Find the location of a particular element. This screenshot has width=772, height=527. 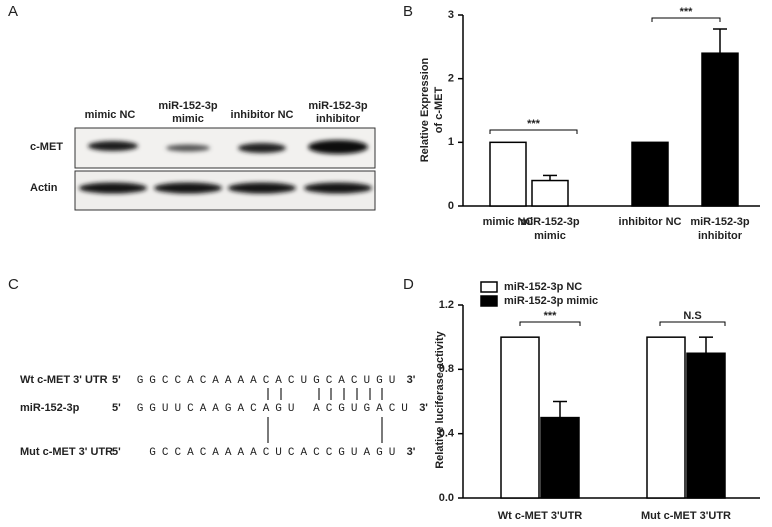

significance-label: N.S is located at coordinates (692, 316).